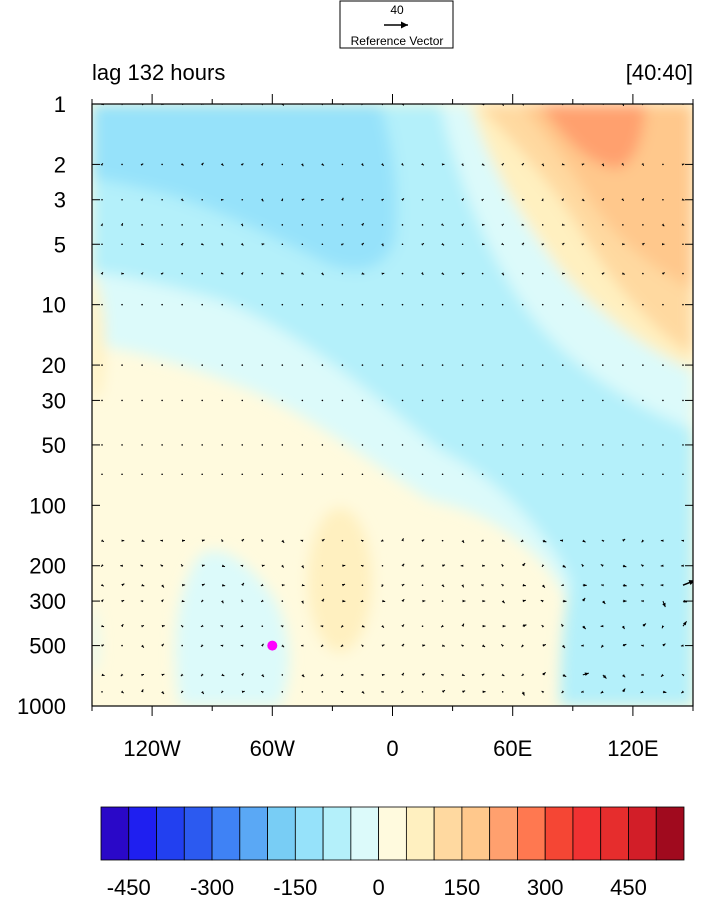  What do you see at coordinates (512, 748) in the screenshot?
I see `x-tick-label: 60E` at bounding box center [512, 748].